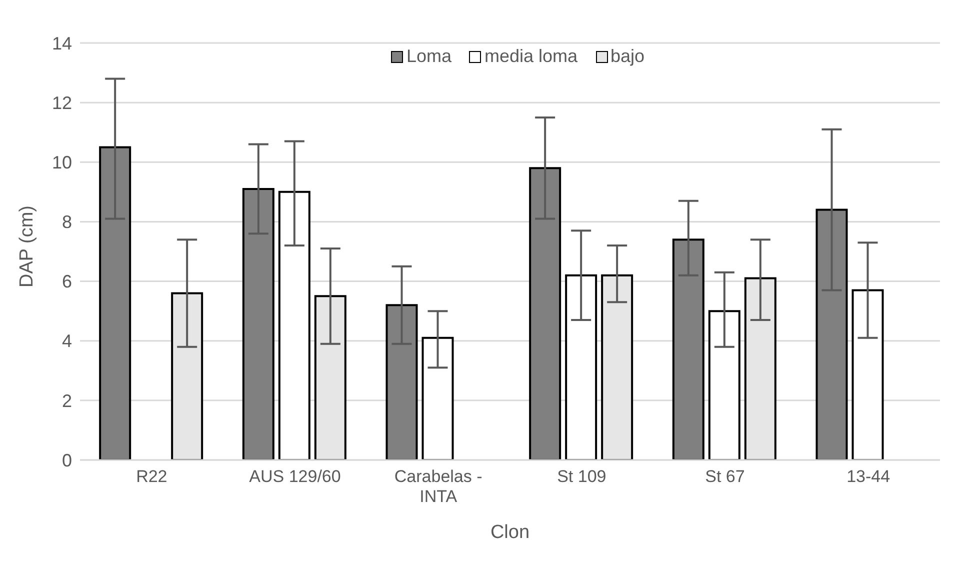  What do you see at coordinates (531, 56) in the screenshot?
I see `legend-label: media loma` at bounding box center [531, 56].